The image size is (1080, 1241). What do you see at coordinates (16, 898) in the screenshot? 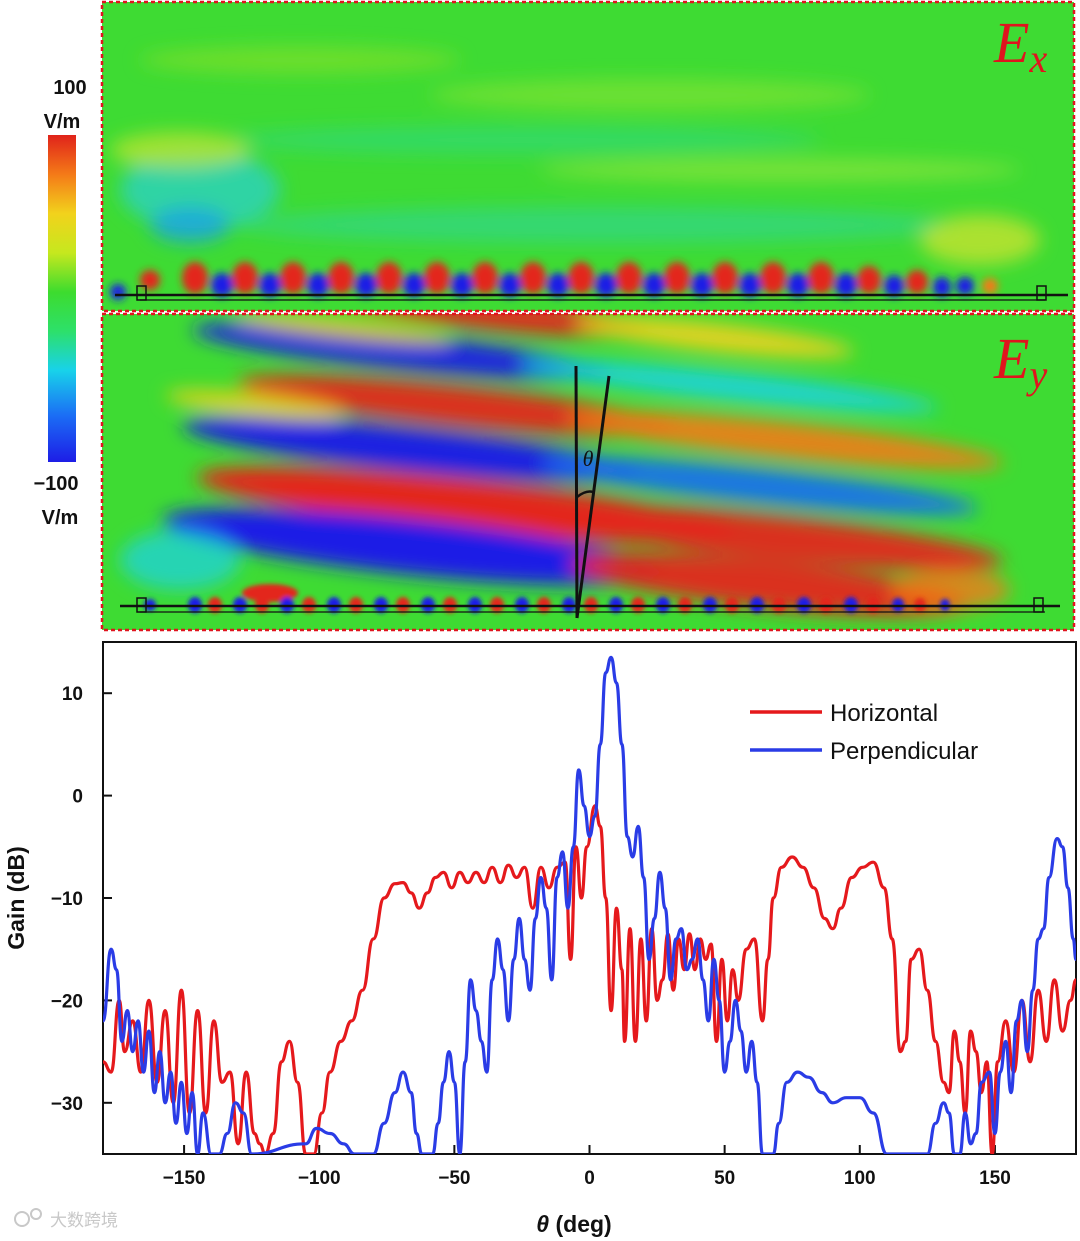
I see `y-axis-title: Gain (dB)` at bounding box center [16, 898].